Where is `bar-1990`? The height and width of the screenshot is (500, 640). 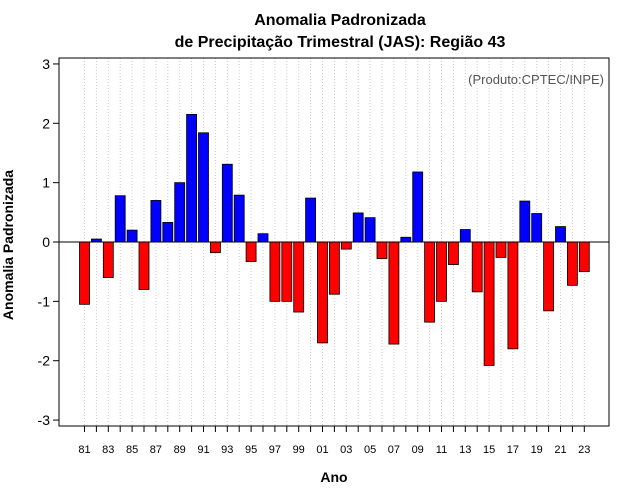
bar-1990 is located at coordinates (192, 178).